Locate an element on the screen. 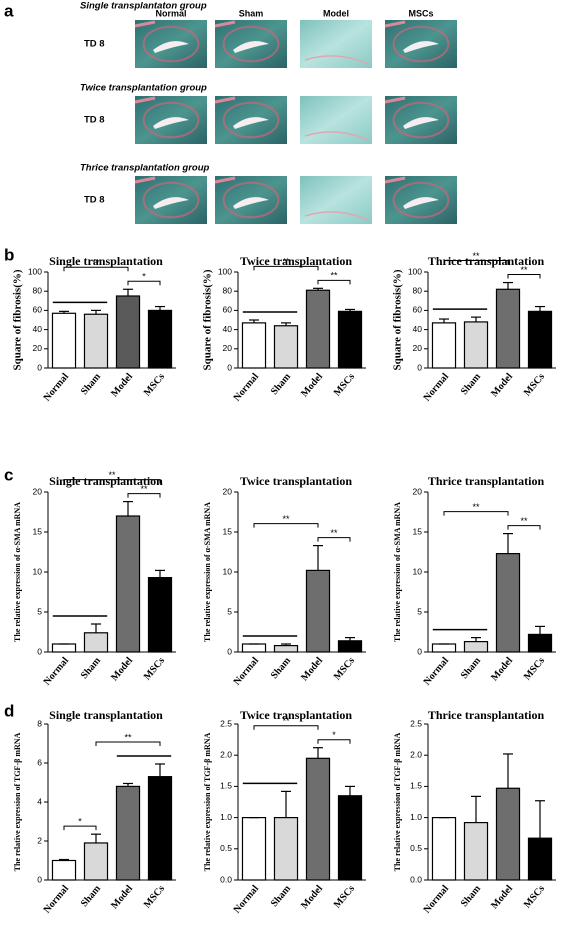 The height and width of the screenshot is (930, 567). column-header: Sham is located at coordinates (251, 13).